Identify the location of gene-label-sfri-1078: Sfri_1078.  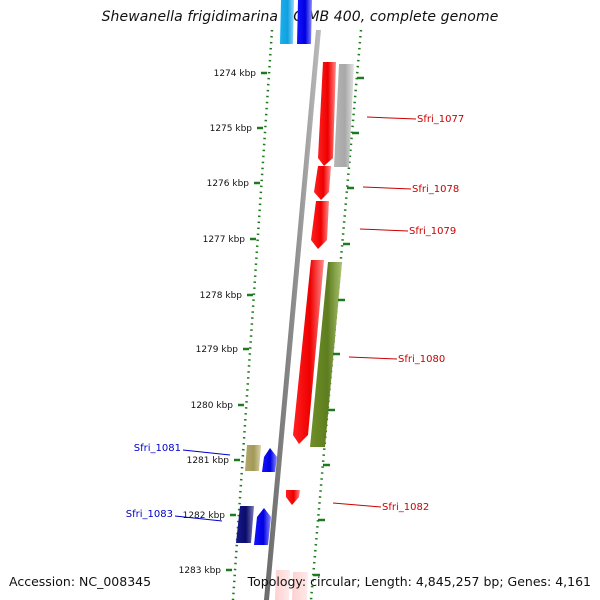
(435, 189).